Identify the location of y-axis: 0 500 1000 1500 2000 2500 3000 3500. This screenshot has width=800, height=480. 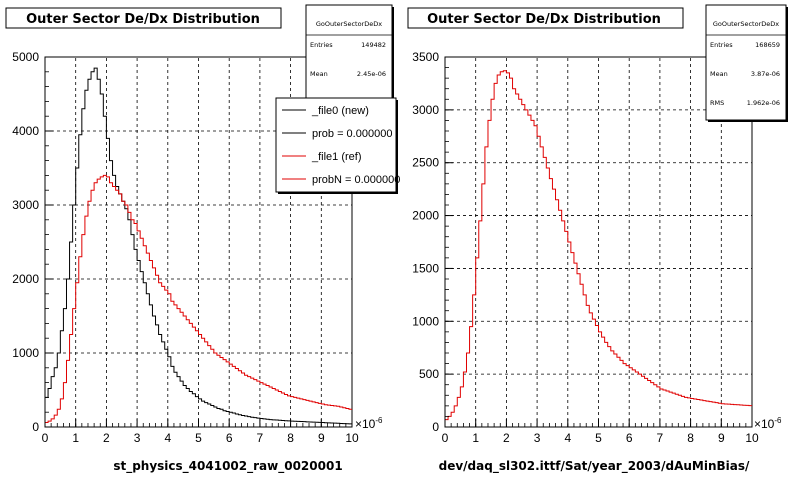
(432, 242).